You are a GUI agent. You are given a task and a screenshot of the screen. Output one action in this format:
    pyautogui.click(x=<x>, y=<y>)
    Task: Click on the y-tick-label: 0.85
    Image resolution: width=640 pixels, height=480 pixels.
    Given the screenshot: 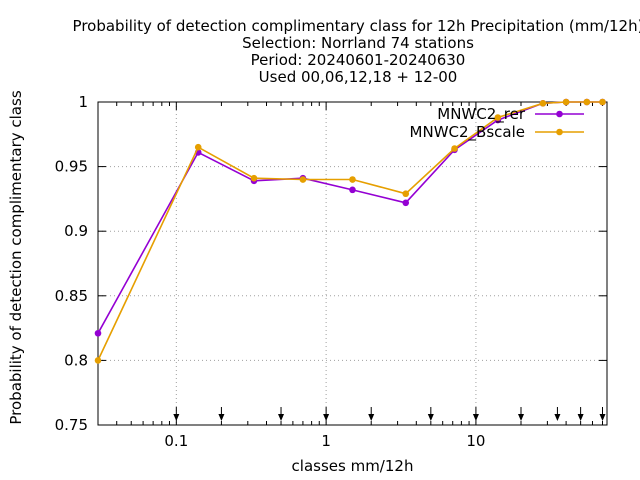 What is the action you would take?
    pyautogui.click(x=71, y=296)
    